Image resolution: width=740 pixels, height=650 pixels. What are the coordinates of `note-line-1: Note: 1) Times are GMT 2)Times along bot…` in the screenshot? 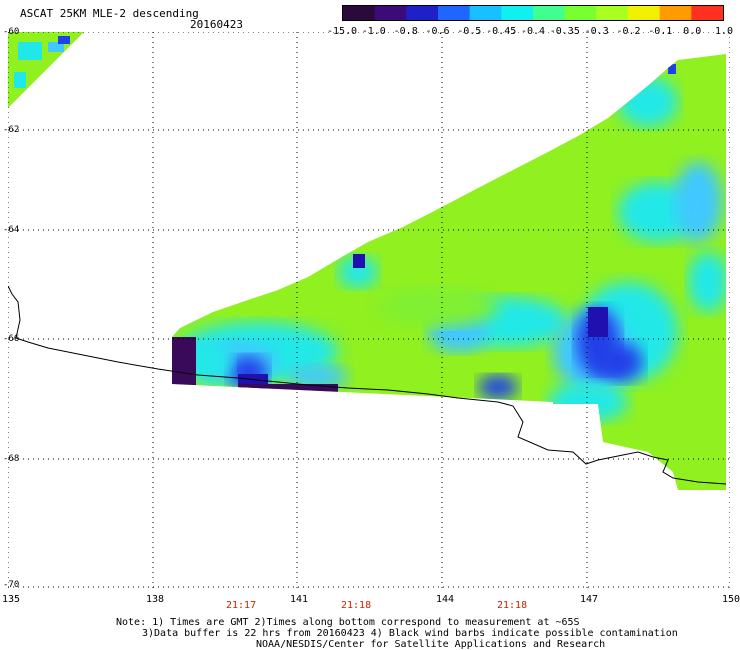 It's located at (348, 622).